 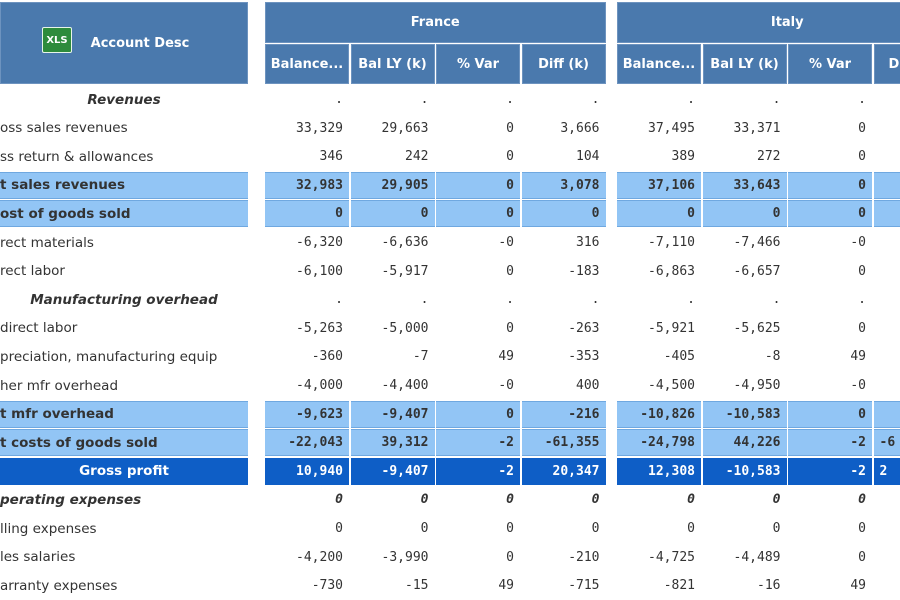 What do you see at coordinates (64, 128) in the screenshot?
I see `row-label: oss sales revenues` at bounding box center [64, 128].